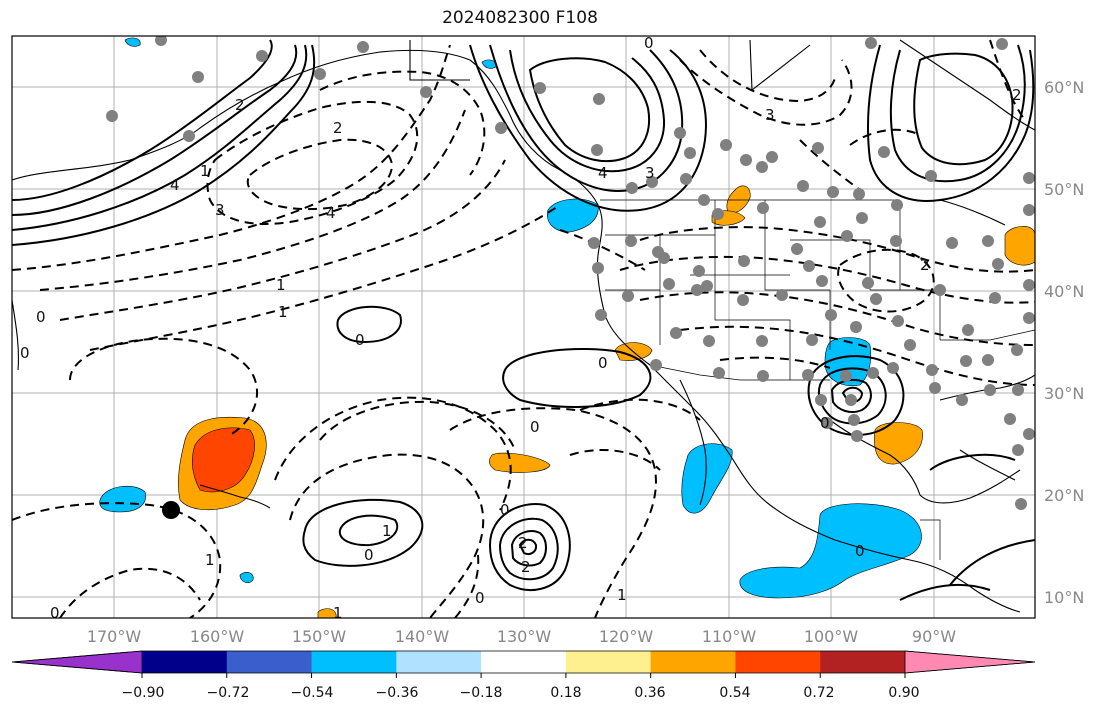 This screenshot has width=1105, height=712. Describe the element at coordinates (312, 693) in the screenshot. I see `colorbar-tick-label: −0.54` at that location.